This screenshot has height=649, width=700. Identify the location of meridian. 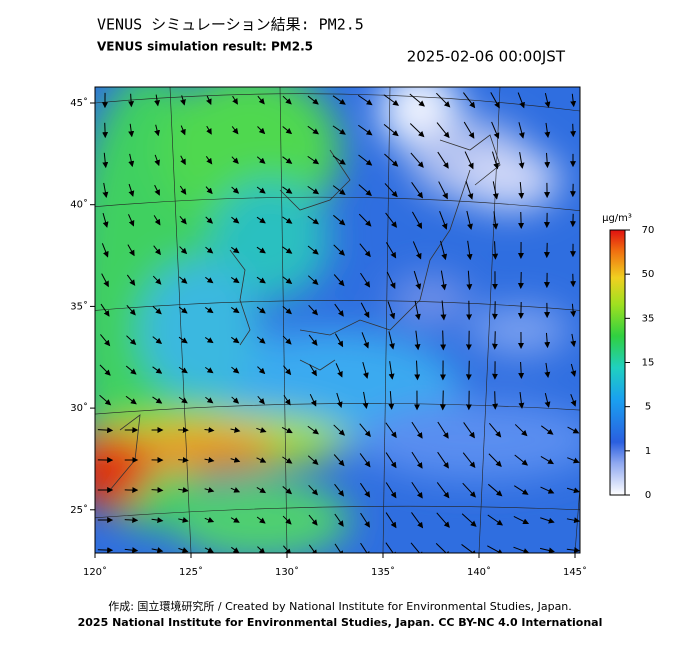
(386, 320).